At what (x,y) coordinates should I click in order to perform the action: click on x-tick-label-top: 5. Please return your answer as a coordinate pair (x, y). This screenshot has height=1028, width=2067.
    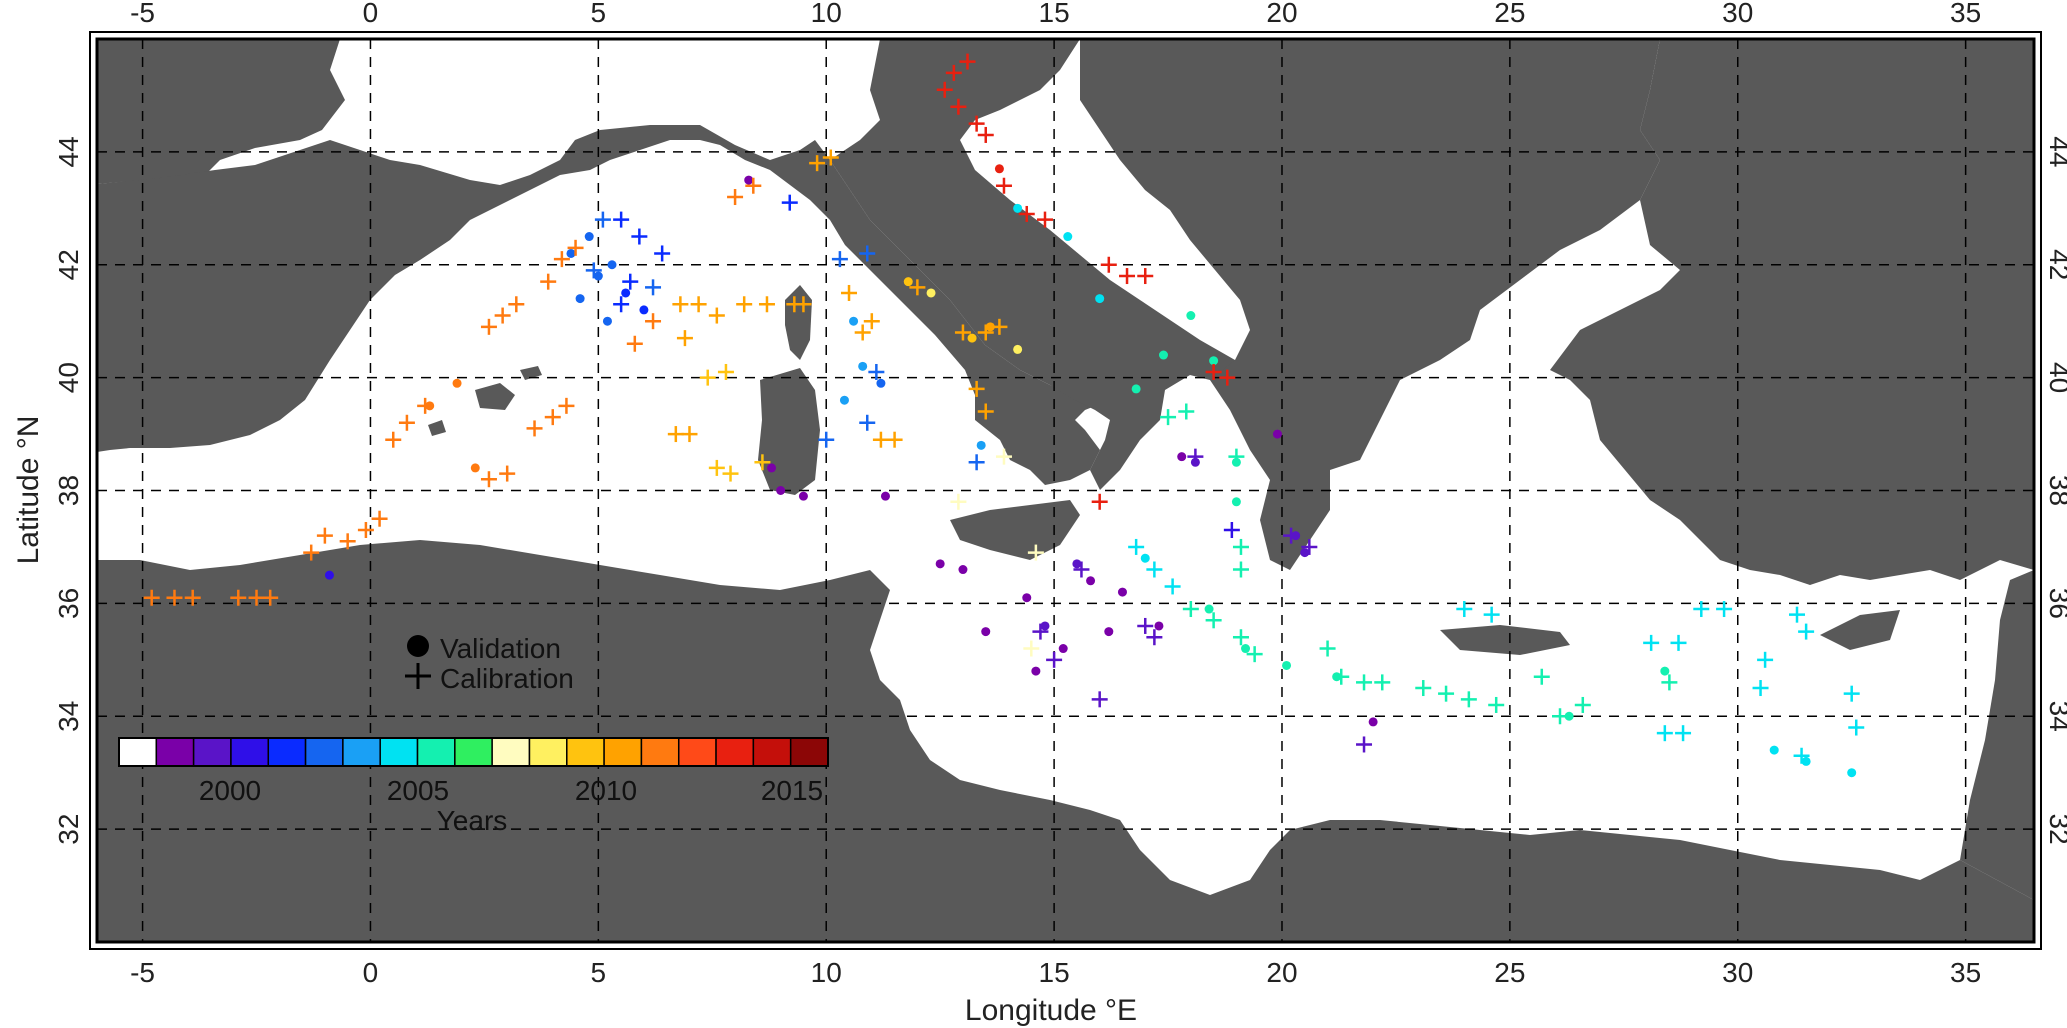
    Looking at the image, I should click on (599, 14).